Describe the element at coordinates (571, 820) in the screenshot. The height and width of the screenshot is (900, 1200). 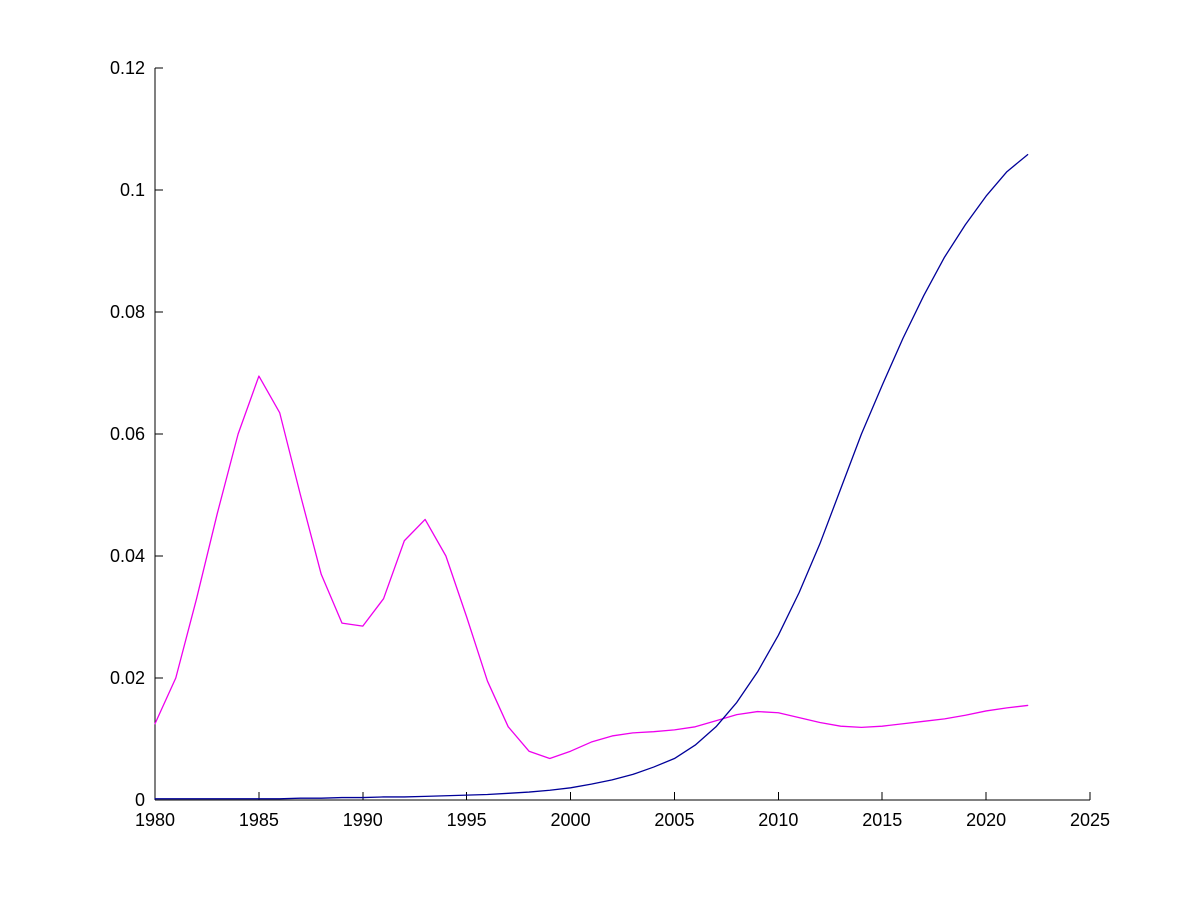
I see `x-tick-label: 2000` at that location.